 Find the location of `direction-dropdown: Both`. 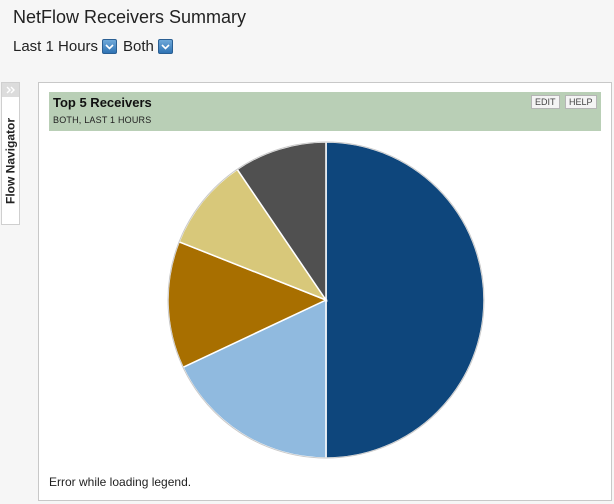

direction-dropdown: Both is located at coordinates (148, 46).